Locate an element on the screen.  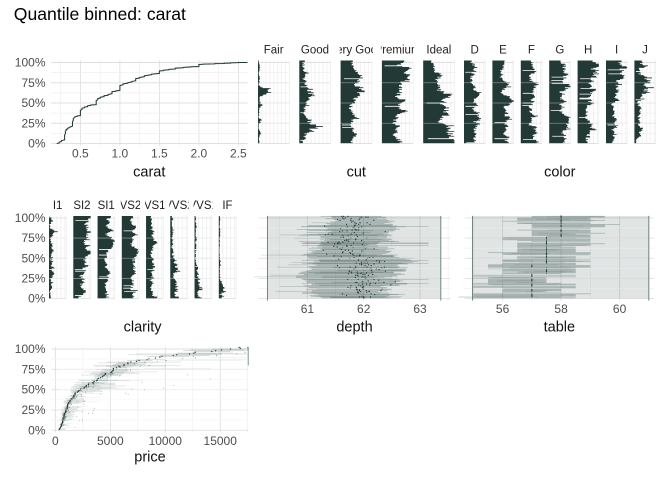
svg-text: 56 is located at coordinates (503, 309).